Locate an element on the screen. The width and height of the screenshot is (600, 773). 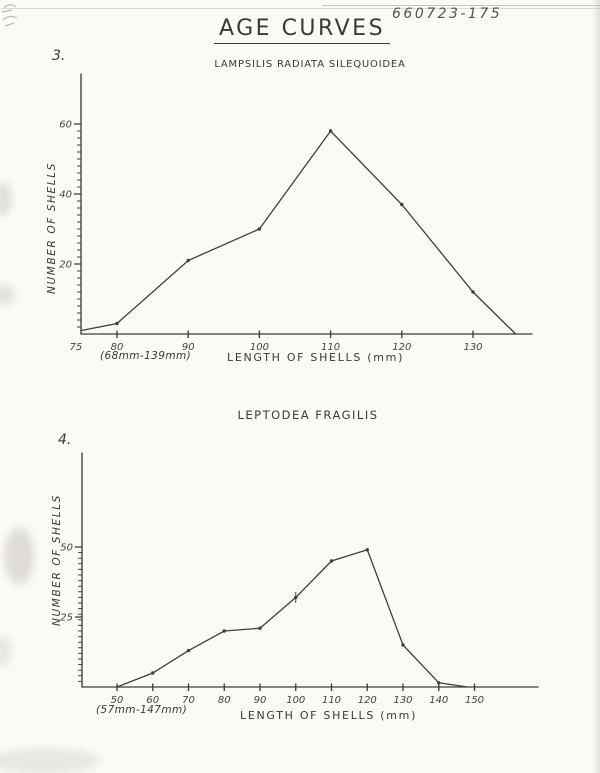
svg-text: 40 is located at coordinates (65, 195).